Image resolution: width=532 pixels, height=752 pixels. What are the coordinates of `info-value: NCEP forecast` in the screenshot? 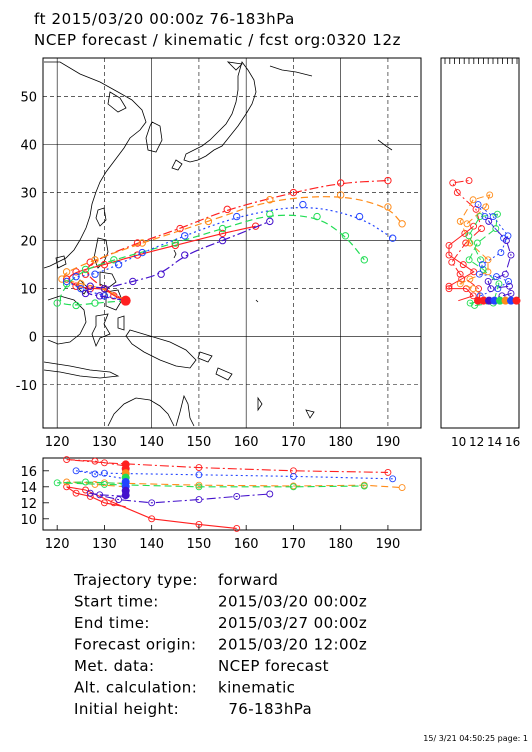 It's located at (273, 666).